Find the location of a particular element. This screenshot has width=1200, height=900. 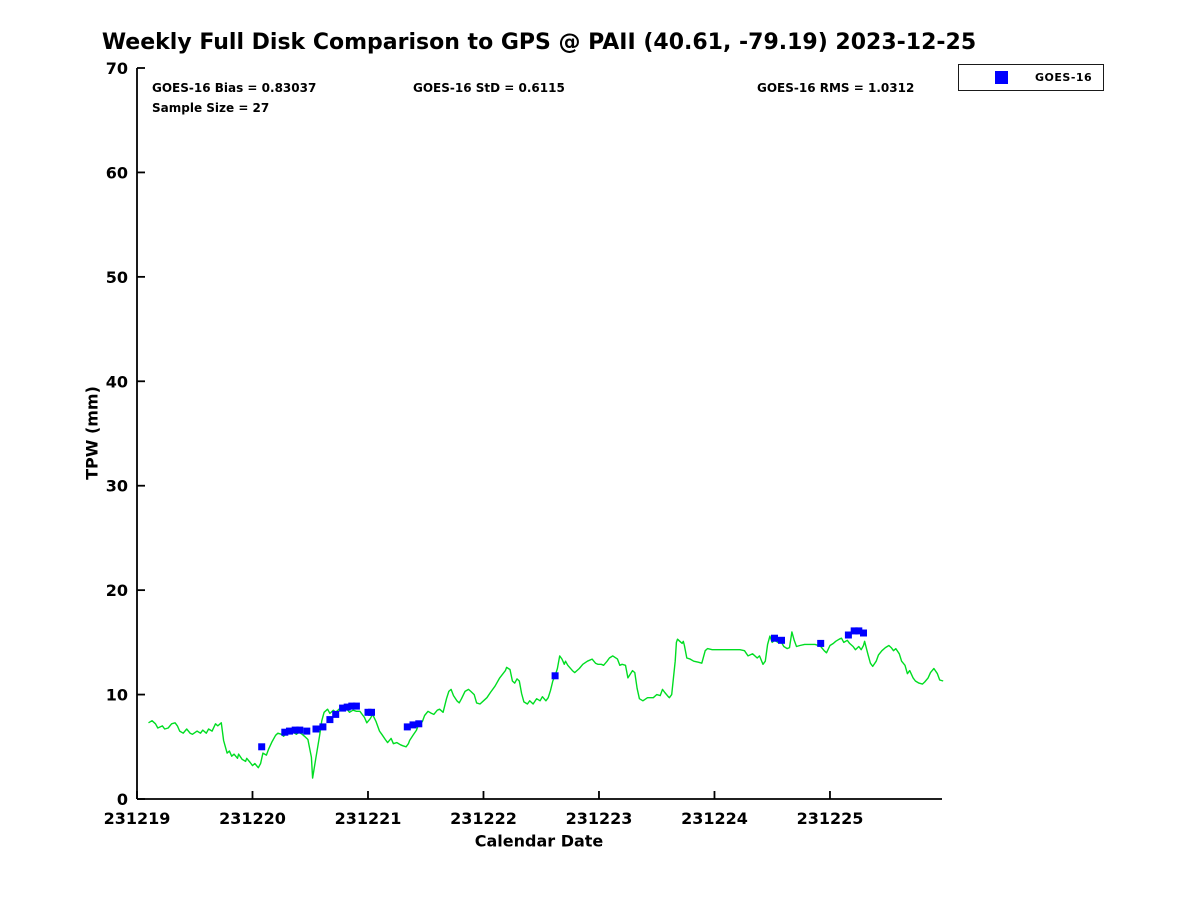

y-tick-label: 20 is located at coordinates (117, 590).